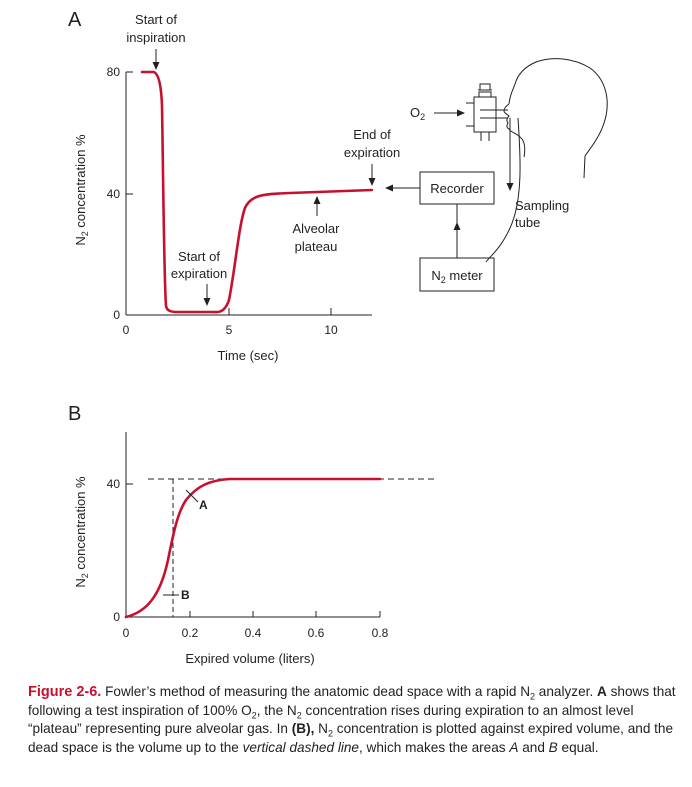 Image resolution: width=692 pixels, height=787 pixels. Describe the element at coordinates (372, 152) in the screenshot. I see `end-expiration-label-line2: expiration` at that location.